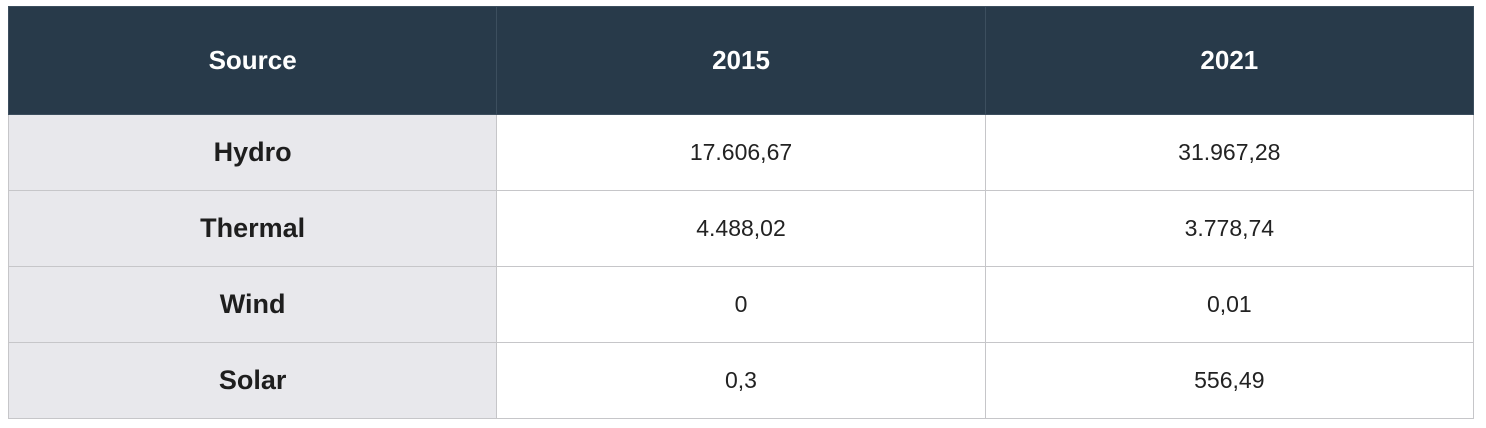 Image resolution: width=1486 pixels, height=428 pixels. What do you see at coordinates (252, 228) in the screenshot?
I see `row-label: Thermal` at bounding box center [252, 228].